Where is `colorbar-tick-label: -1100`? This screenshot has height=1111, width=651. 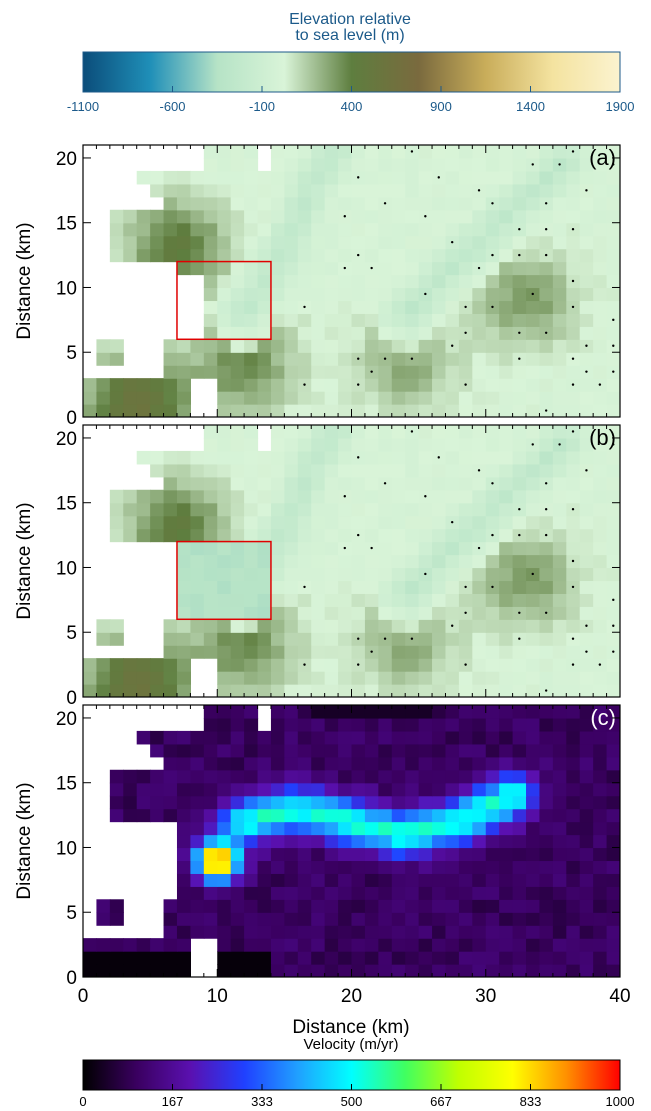
colorbar-tick-label: -1100 is located at coordinates (83, 106).